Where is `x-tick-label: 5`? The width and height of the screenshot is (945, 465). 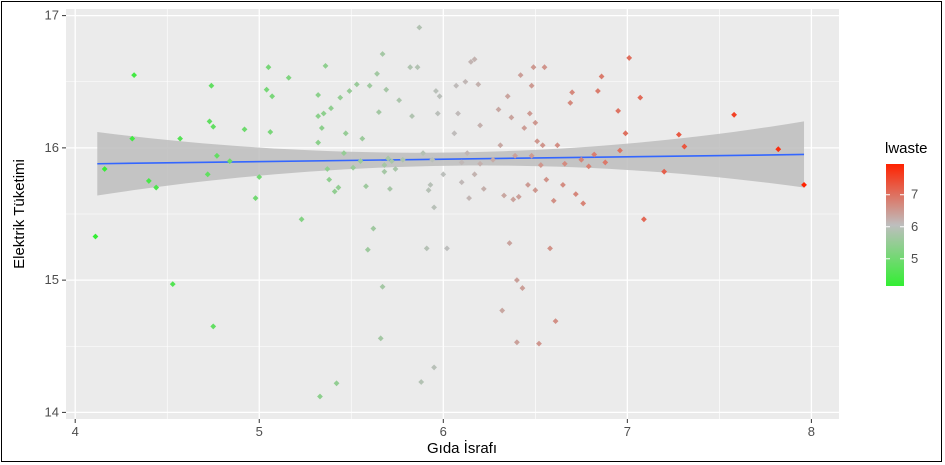
x-tick-label: 5 is located at coordinates (259, 431).